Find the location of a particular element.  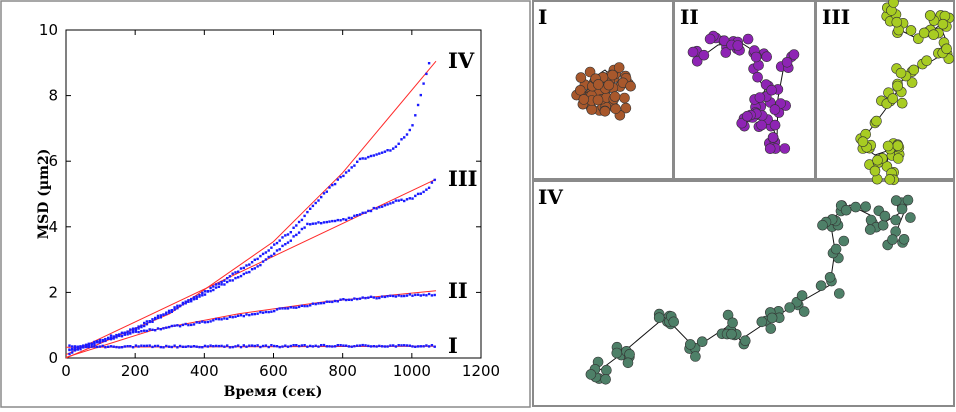

panel-label-iii: III is located at coordinates (836, 17).